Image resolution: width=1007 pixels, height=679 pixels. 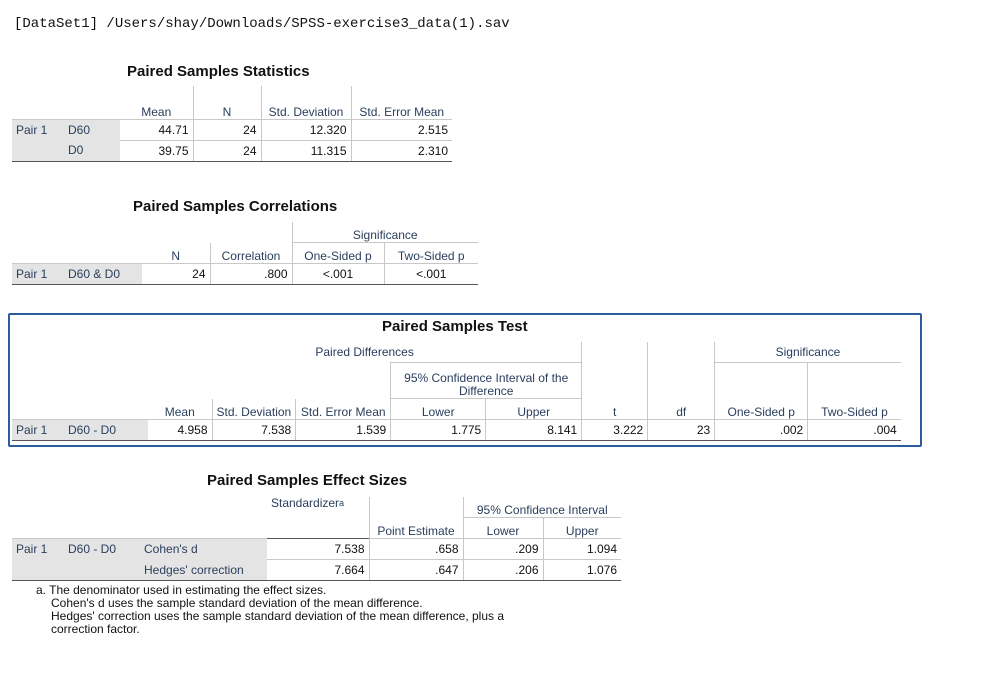 What do you see at coordinates (533, 430) in the screenshot?
I see `test-cell: 8.141` at bounding box center [533, 430].